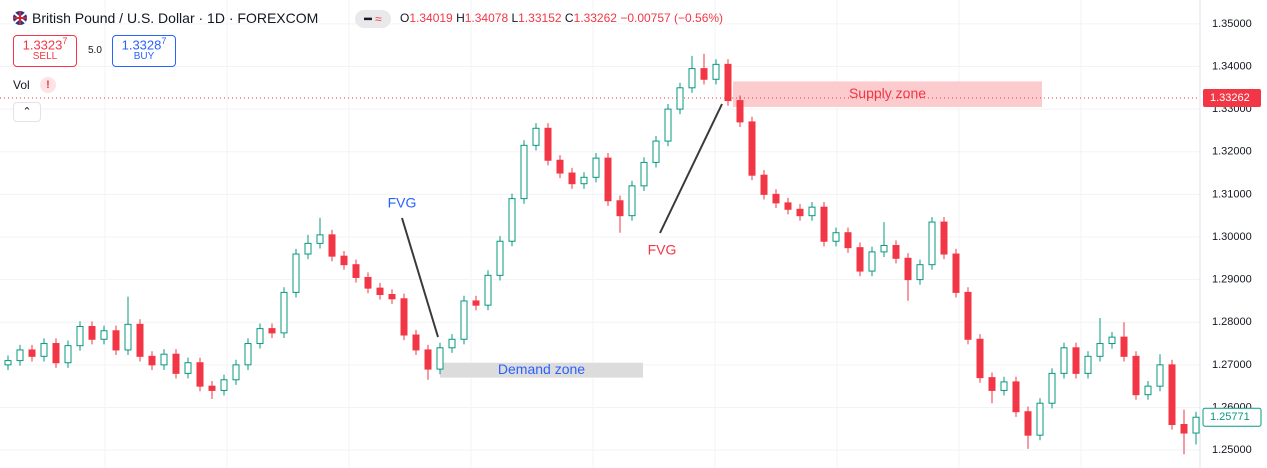  I want to click on ohlc-key: C, so click(569, 18).